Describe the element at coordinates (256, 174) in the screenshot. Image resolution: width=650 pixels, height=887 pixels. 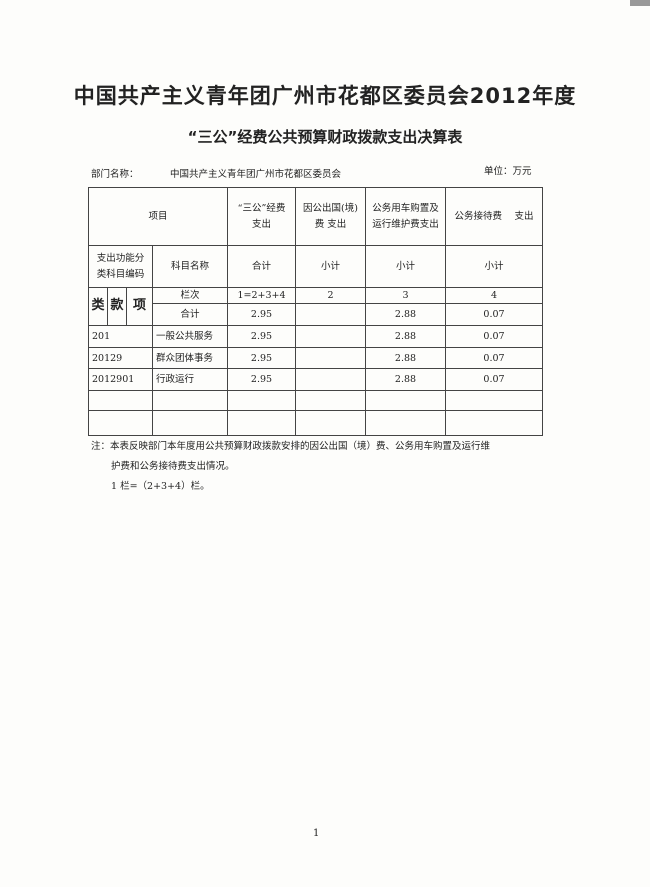
I see `dept-value: 中国共产主义青年团广州市花都区委员会` at that location.